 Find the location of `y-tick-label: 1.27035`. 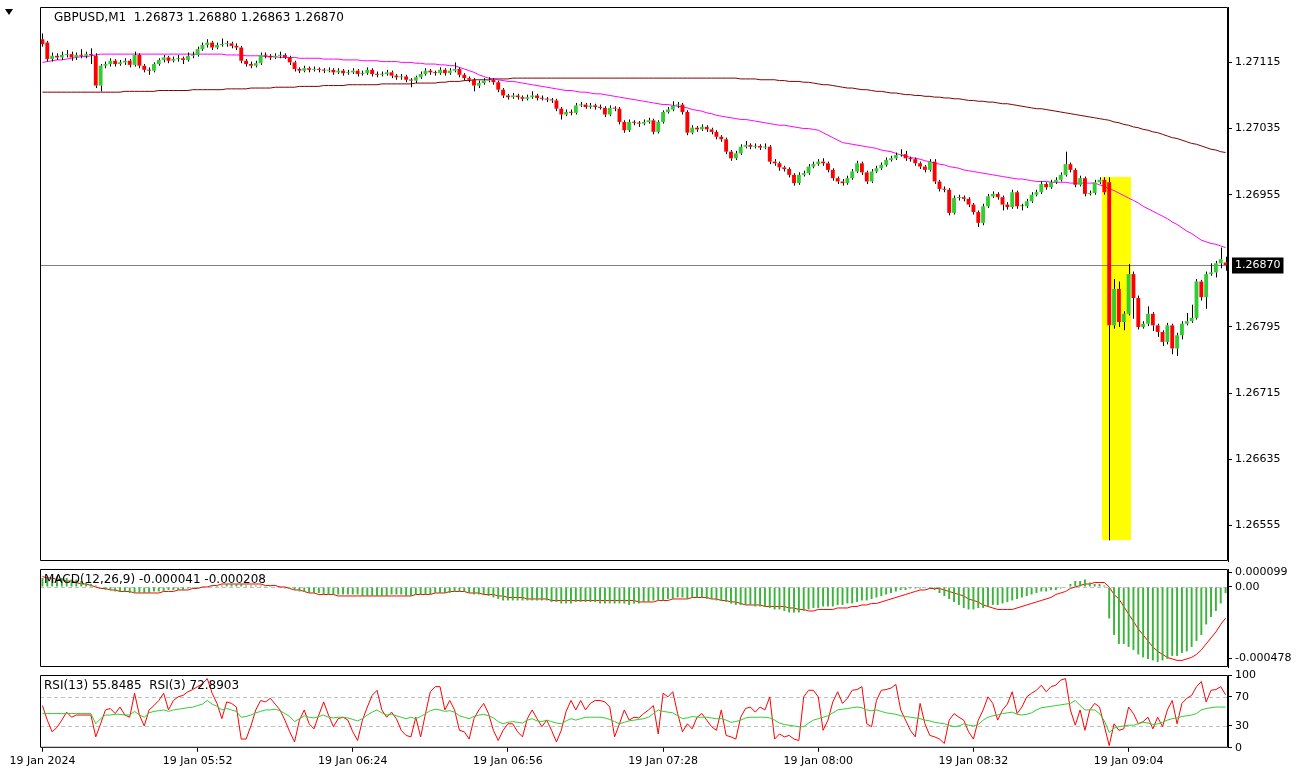

y-tick-label: 1.27035 is located at coordinates (1258, 128).